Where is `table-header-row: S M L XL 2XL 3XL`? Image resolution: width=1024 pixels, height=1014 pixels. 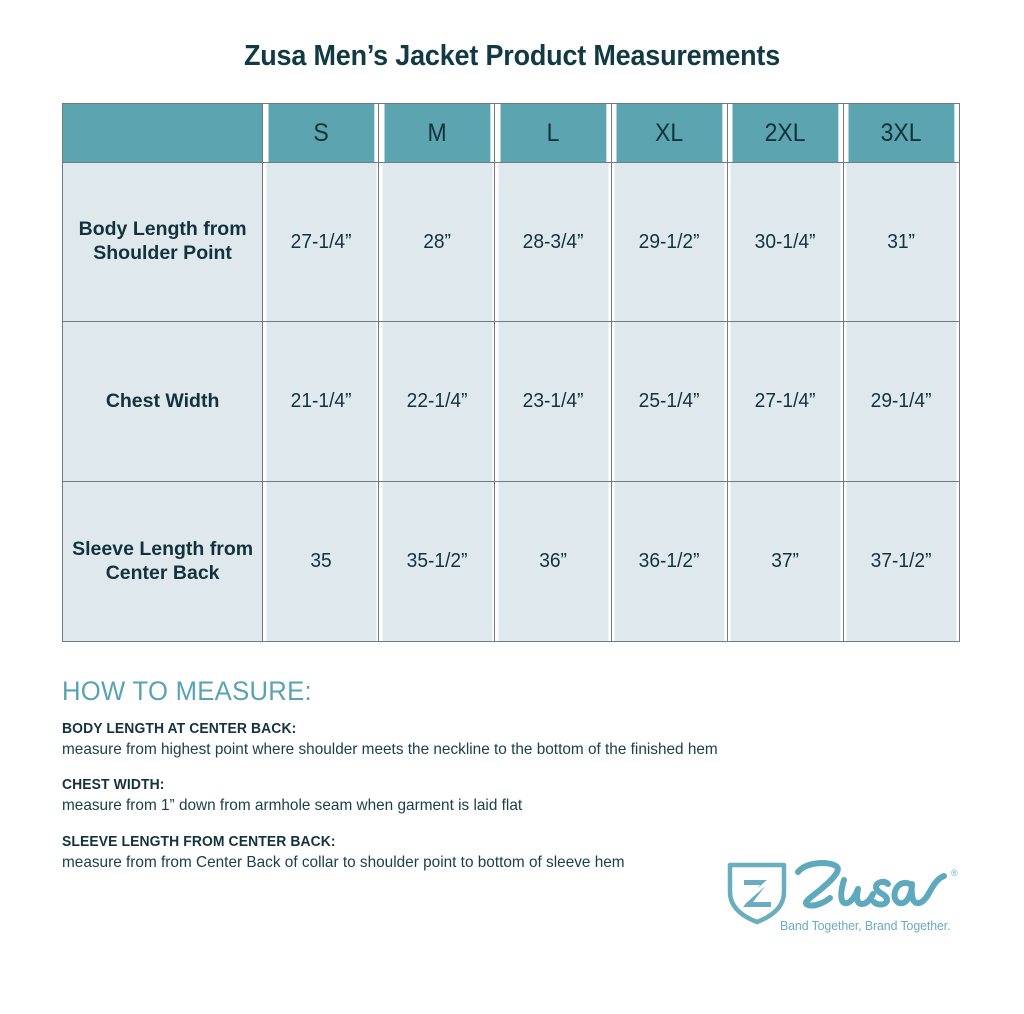
table-header-row: S M L XL 2XL 3XL is located at coordinates (510, 133).